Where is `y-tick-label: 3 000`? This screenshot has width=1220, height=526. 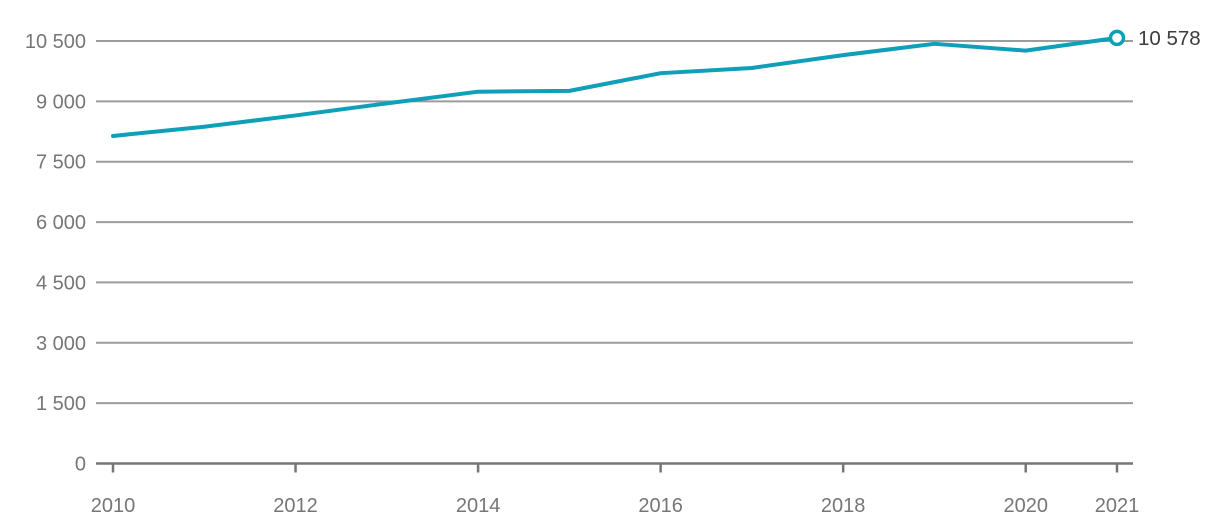 y-tick-label: 3 000 is located at coordinates (61, 344).